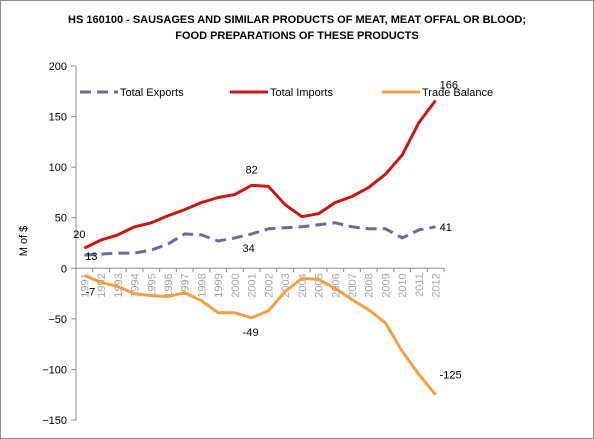 The width and height of the screenshot is (594, 439). Describe the element at coordinates (353, 285) in the screenshot. I see `x-tick-label: 2007` at that location.